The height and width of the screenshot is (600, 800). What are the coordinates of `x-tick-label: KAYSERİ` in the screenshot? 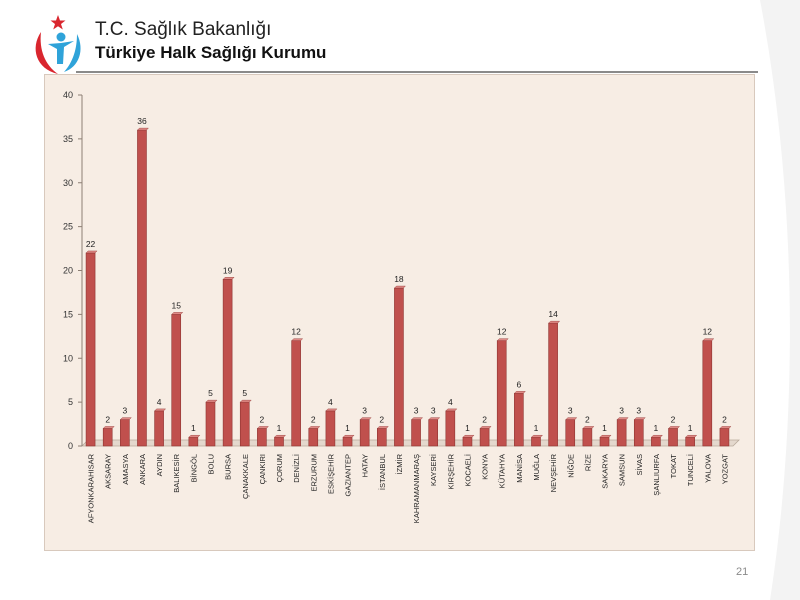 It's located at (433, 470).